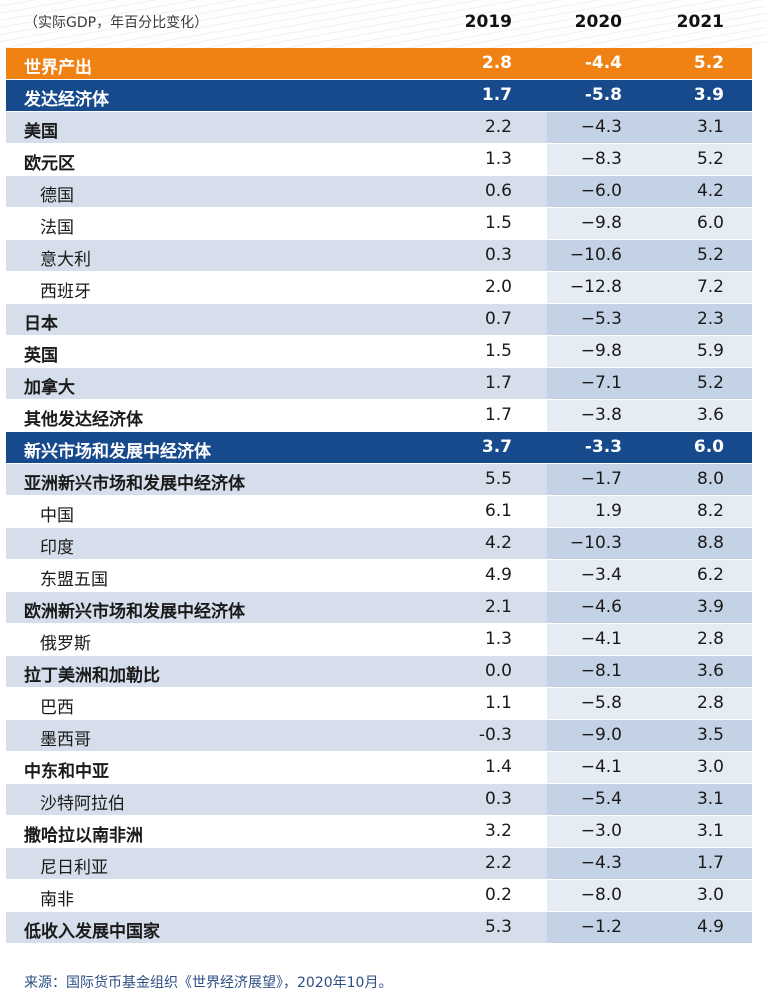 The width and height of the screenshot is (766, 1000). Describe the element at coordinates (601, 735) in the screenshot. I see `cell-value-2020: −9.0` at that location.